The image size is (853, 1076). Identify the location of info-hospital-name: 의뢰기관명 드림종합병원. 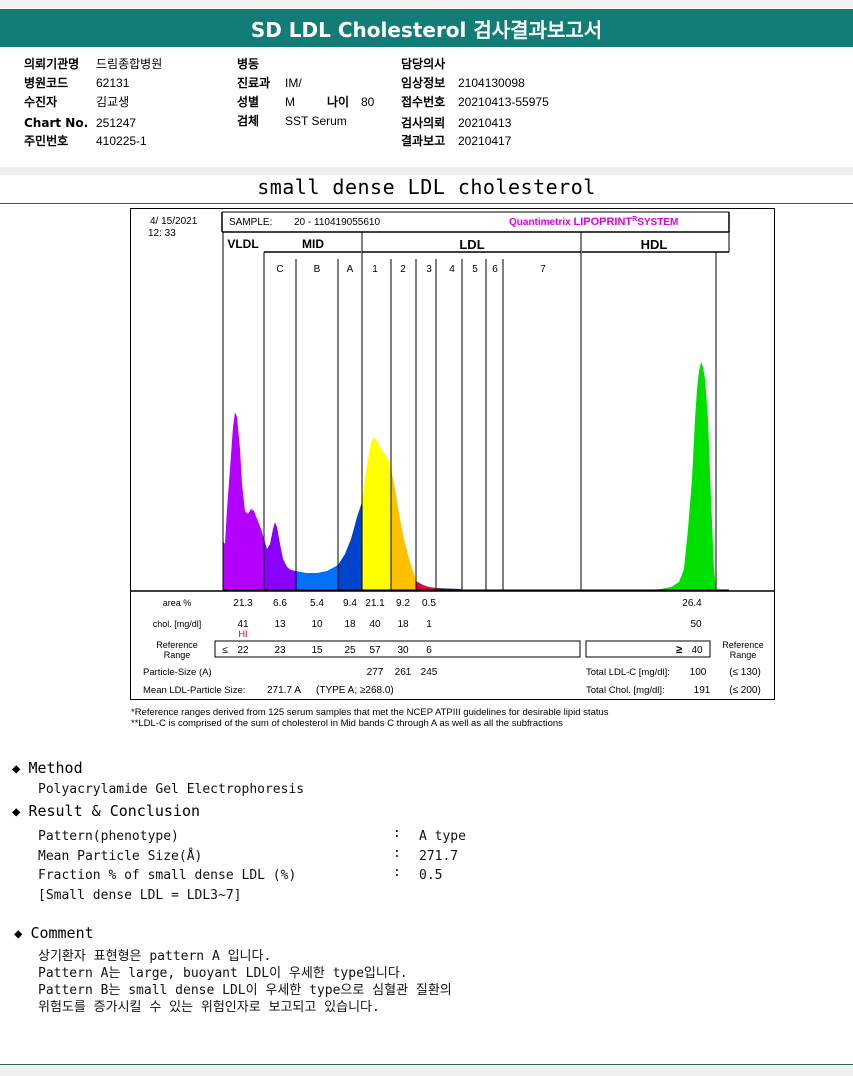
(93, 64).